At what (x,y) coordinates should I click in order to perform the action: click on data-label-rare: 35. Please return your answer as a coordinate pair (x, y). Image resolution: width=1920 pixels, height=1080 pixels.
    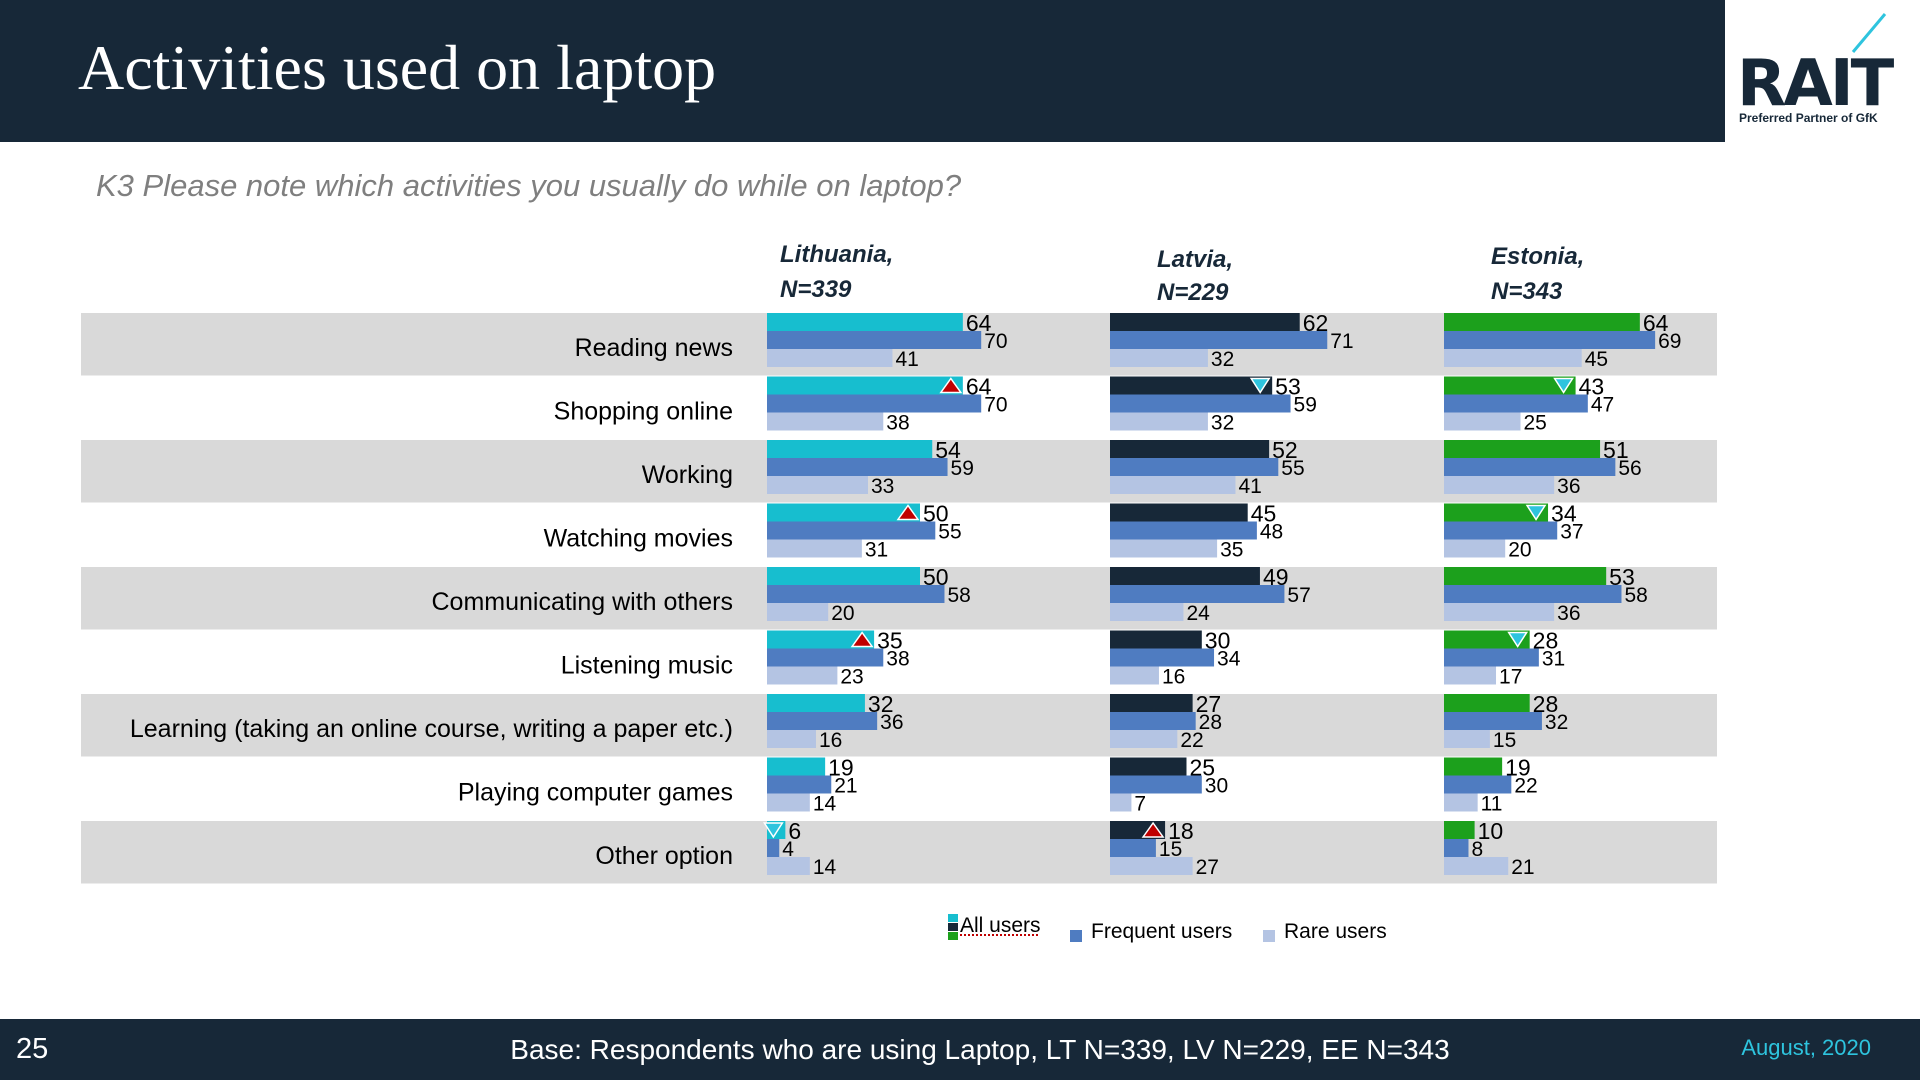
    Looking at the image, I should click on (1231, 550).